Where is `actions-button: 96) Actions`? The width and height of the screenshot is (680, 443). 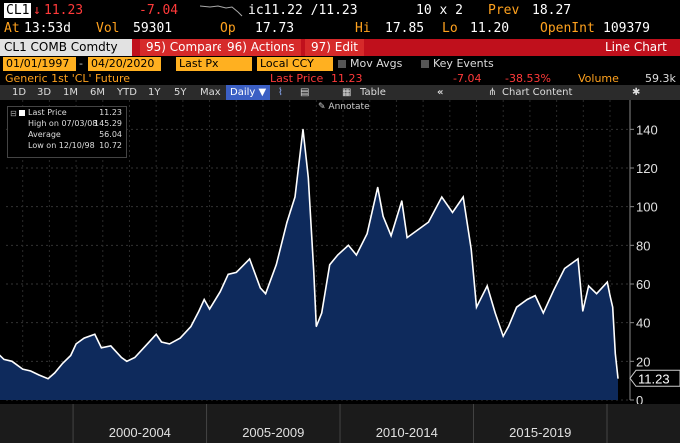 actions-button: 96) Actions is located at coordinates (261, 47).